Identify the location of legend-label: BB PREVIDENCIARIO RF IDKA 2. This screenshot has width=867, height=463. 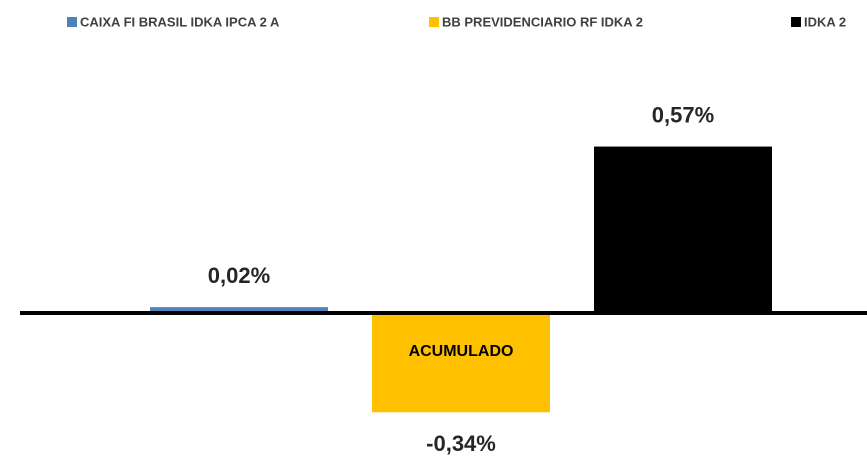
(542, 21).